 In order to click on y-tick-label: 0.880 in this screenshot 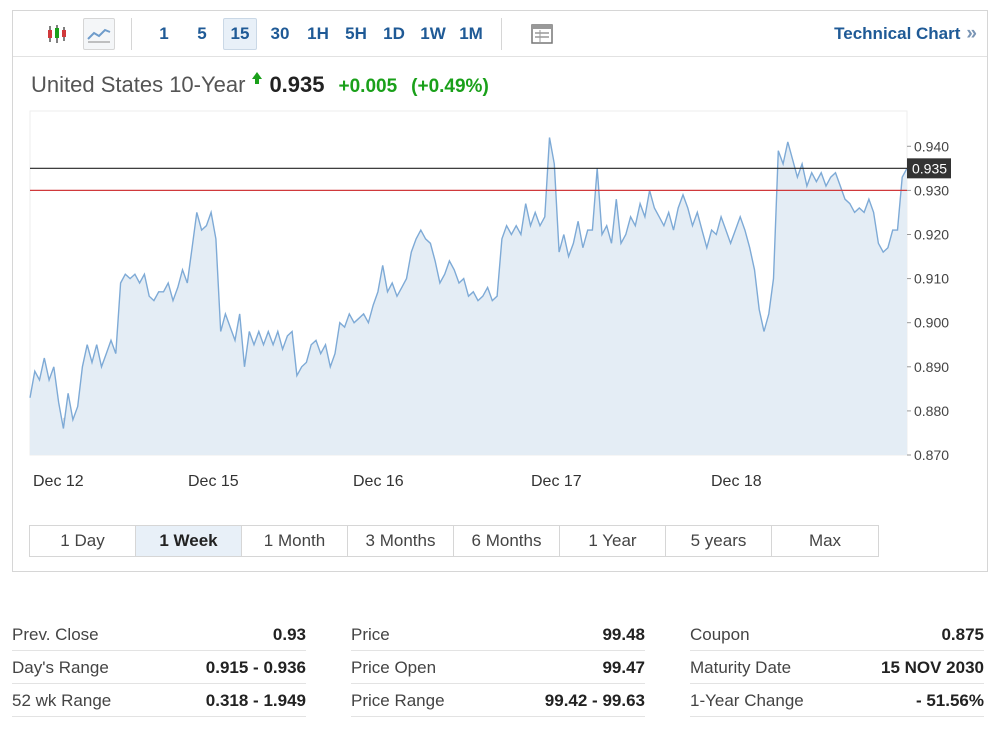, I will do `click(931, 411)`.